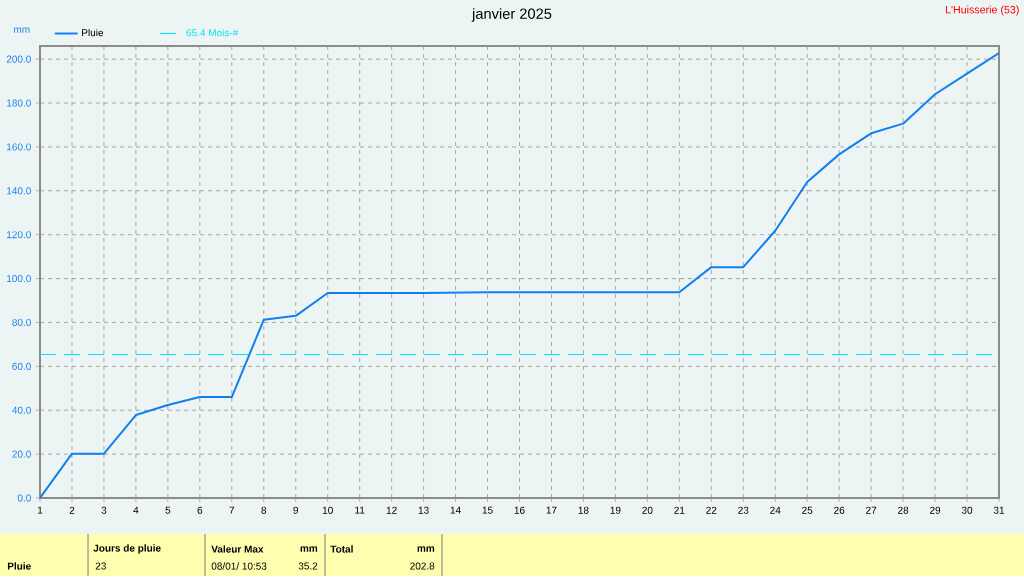 The width and height of the screenshot is (1024, 577). Describe the element at coordinates (423, 510) in the screenshot. I see `x-tick-label: 13` at that location.